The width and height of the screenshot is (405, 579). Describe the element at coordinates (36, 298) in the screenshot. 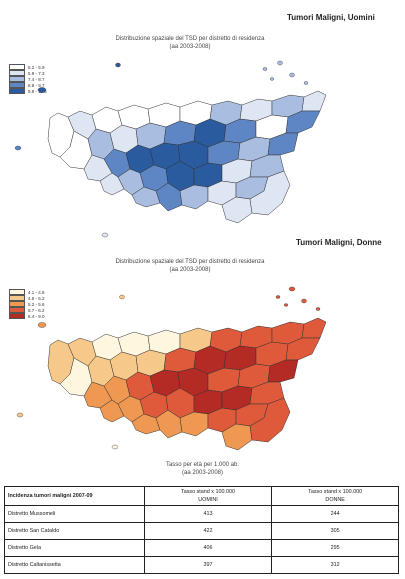

I see `legend-label: 4.8 - 5.2` at that location.